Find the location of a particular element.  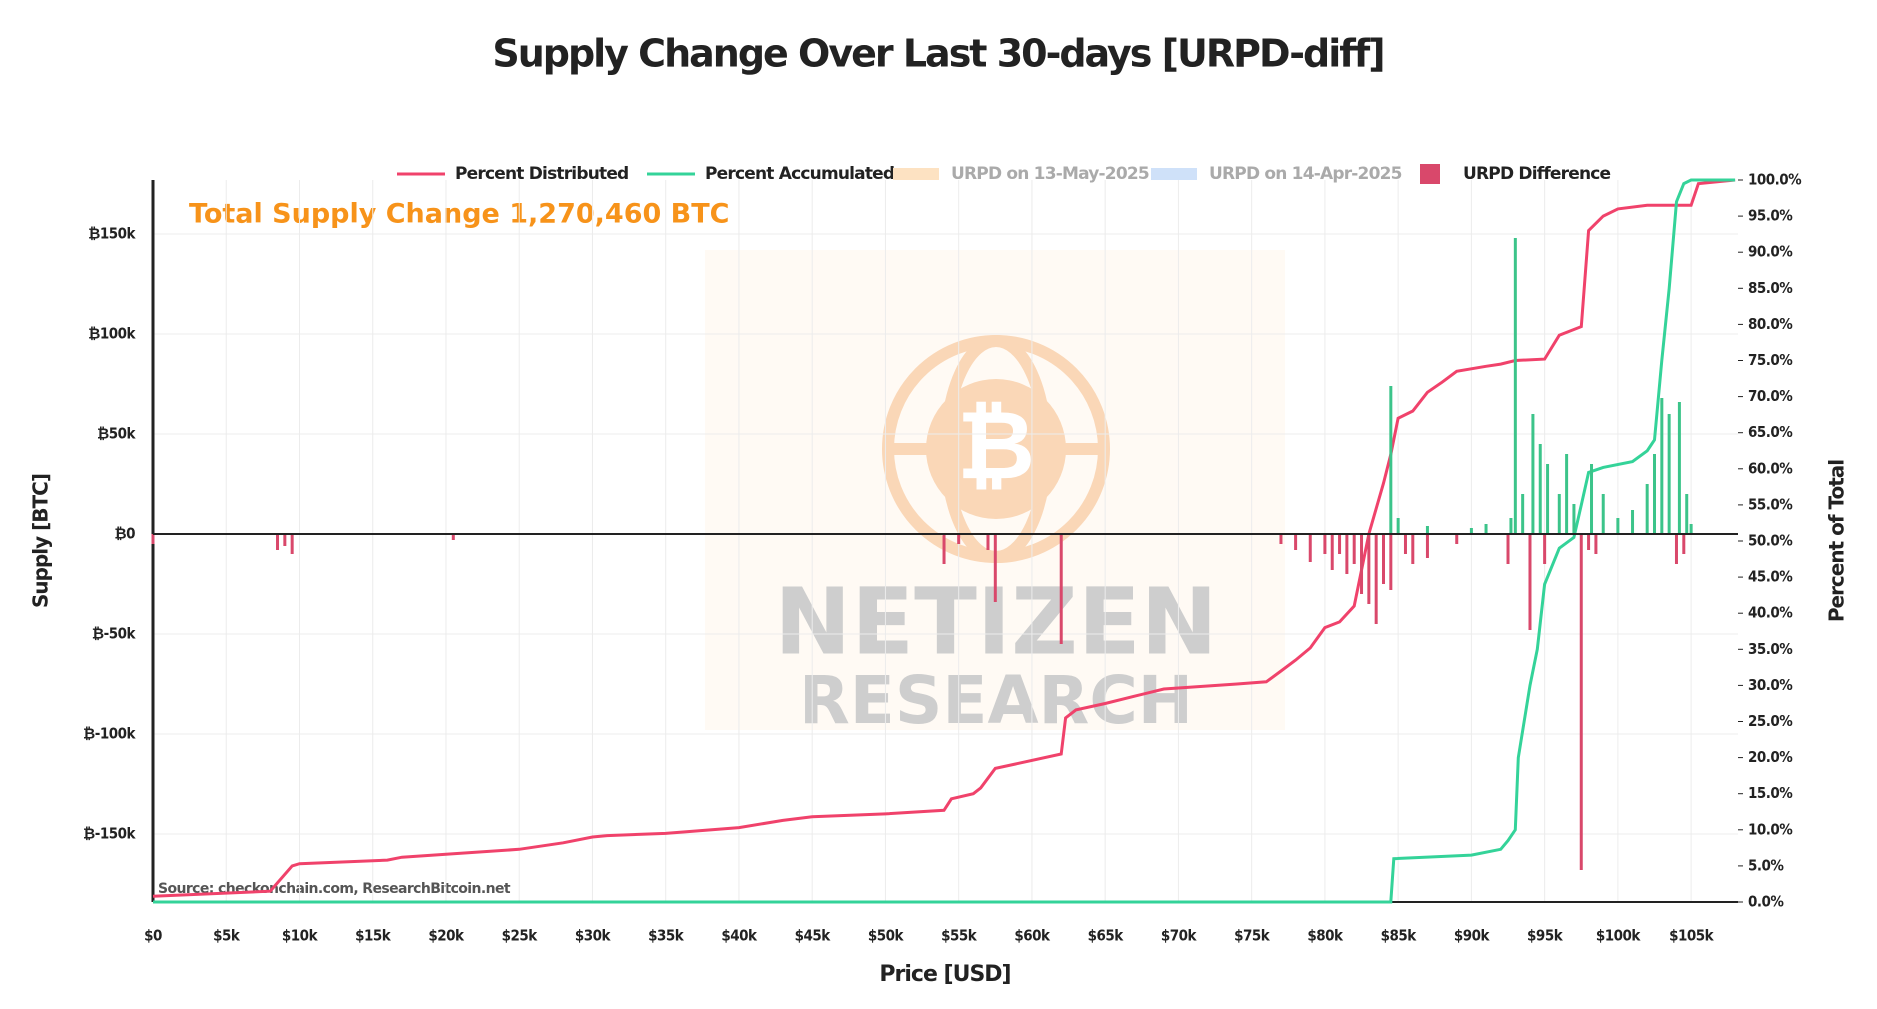

y2-tick-label: 45.0% is located at coordinates (1770, 577).